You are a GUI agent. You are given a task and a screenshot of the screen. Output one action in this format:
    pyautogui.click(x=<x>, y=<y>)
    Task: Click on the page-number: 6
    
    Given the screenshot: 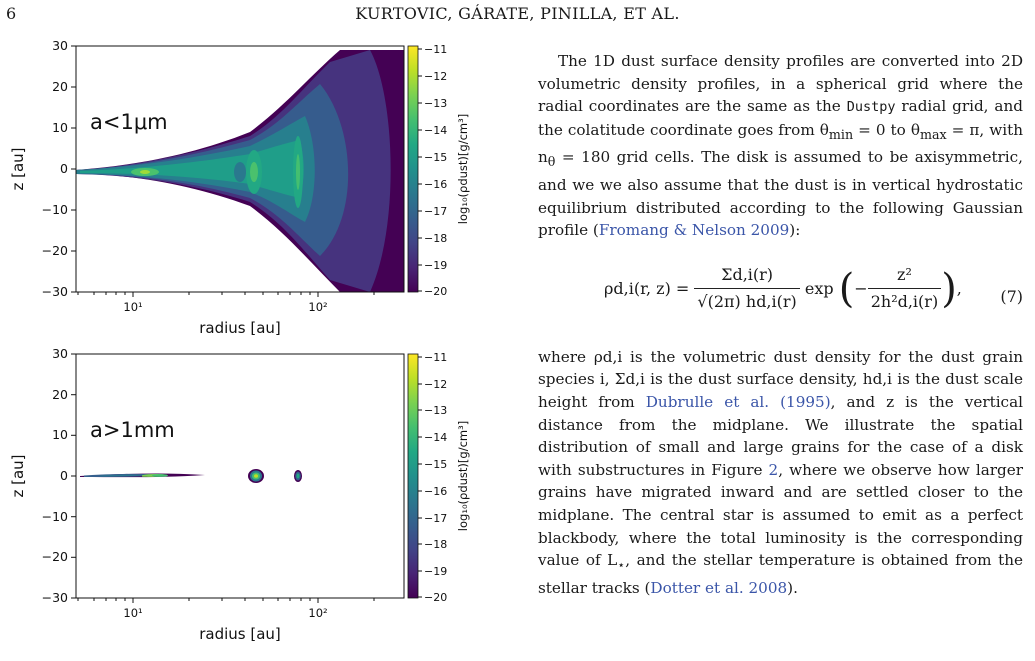 What is the action you would take?
    pyautogui.click(x=11, y=13)
    